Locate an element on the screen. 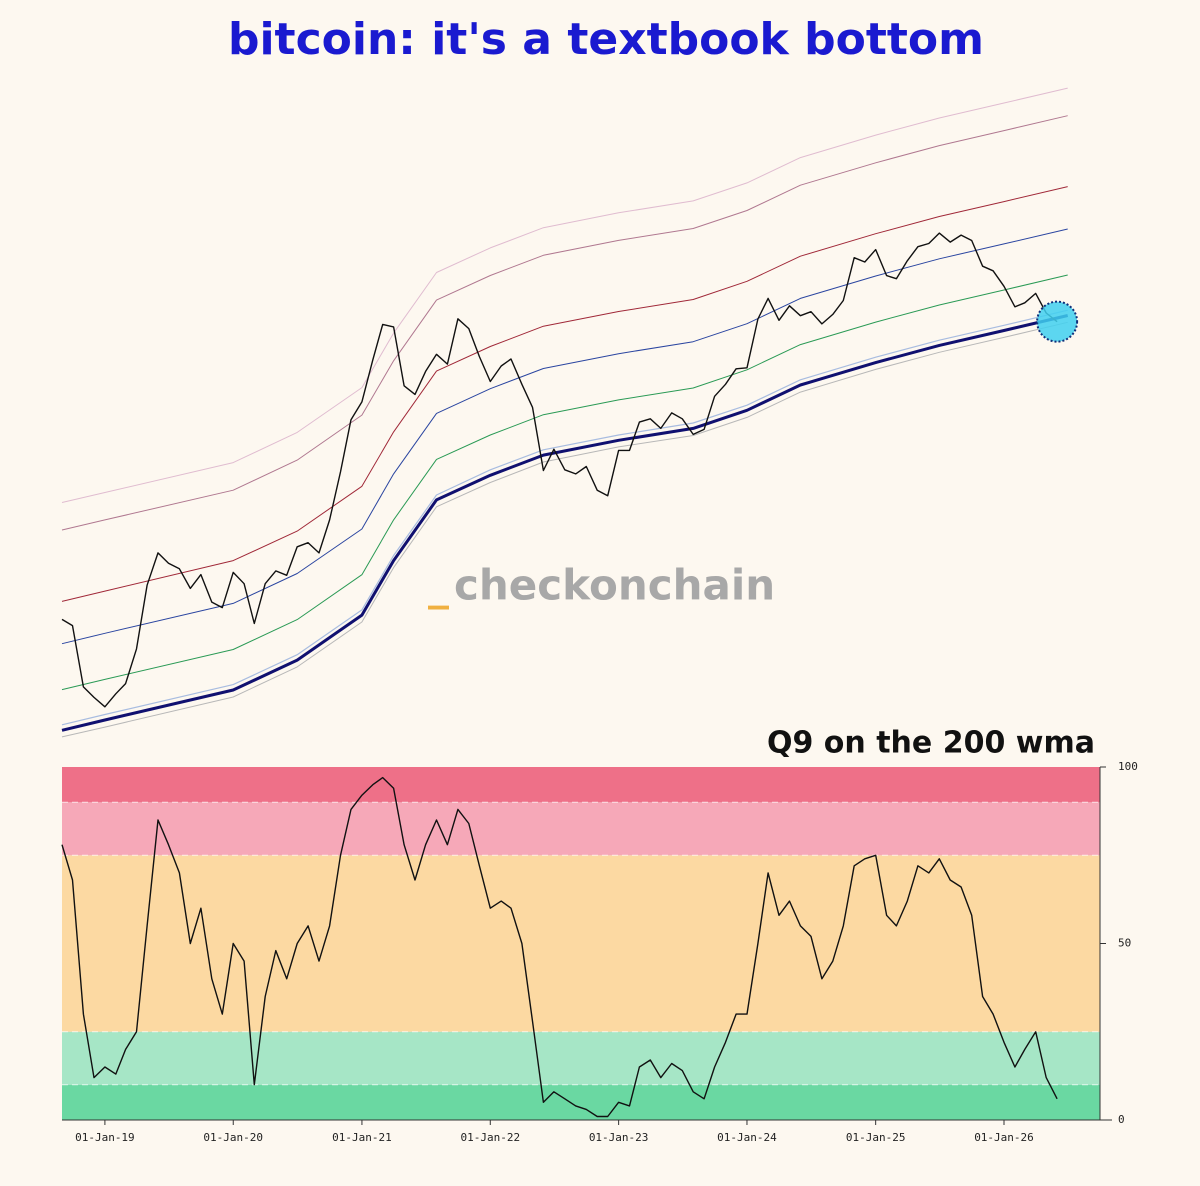 This screenshot has width=1200, height=1186. y-tick-label: 50 is located at coordinates (1124, 943).